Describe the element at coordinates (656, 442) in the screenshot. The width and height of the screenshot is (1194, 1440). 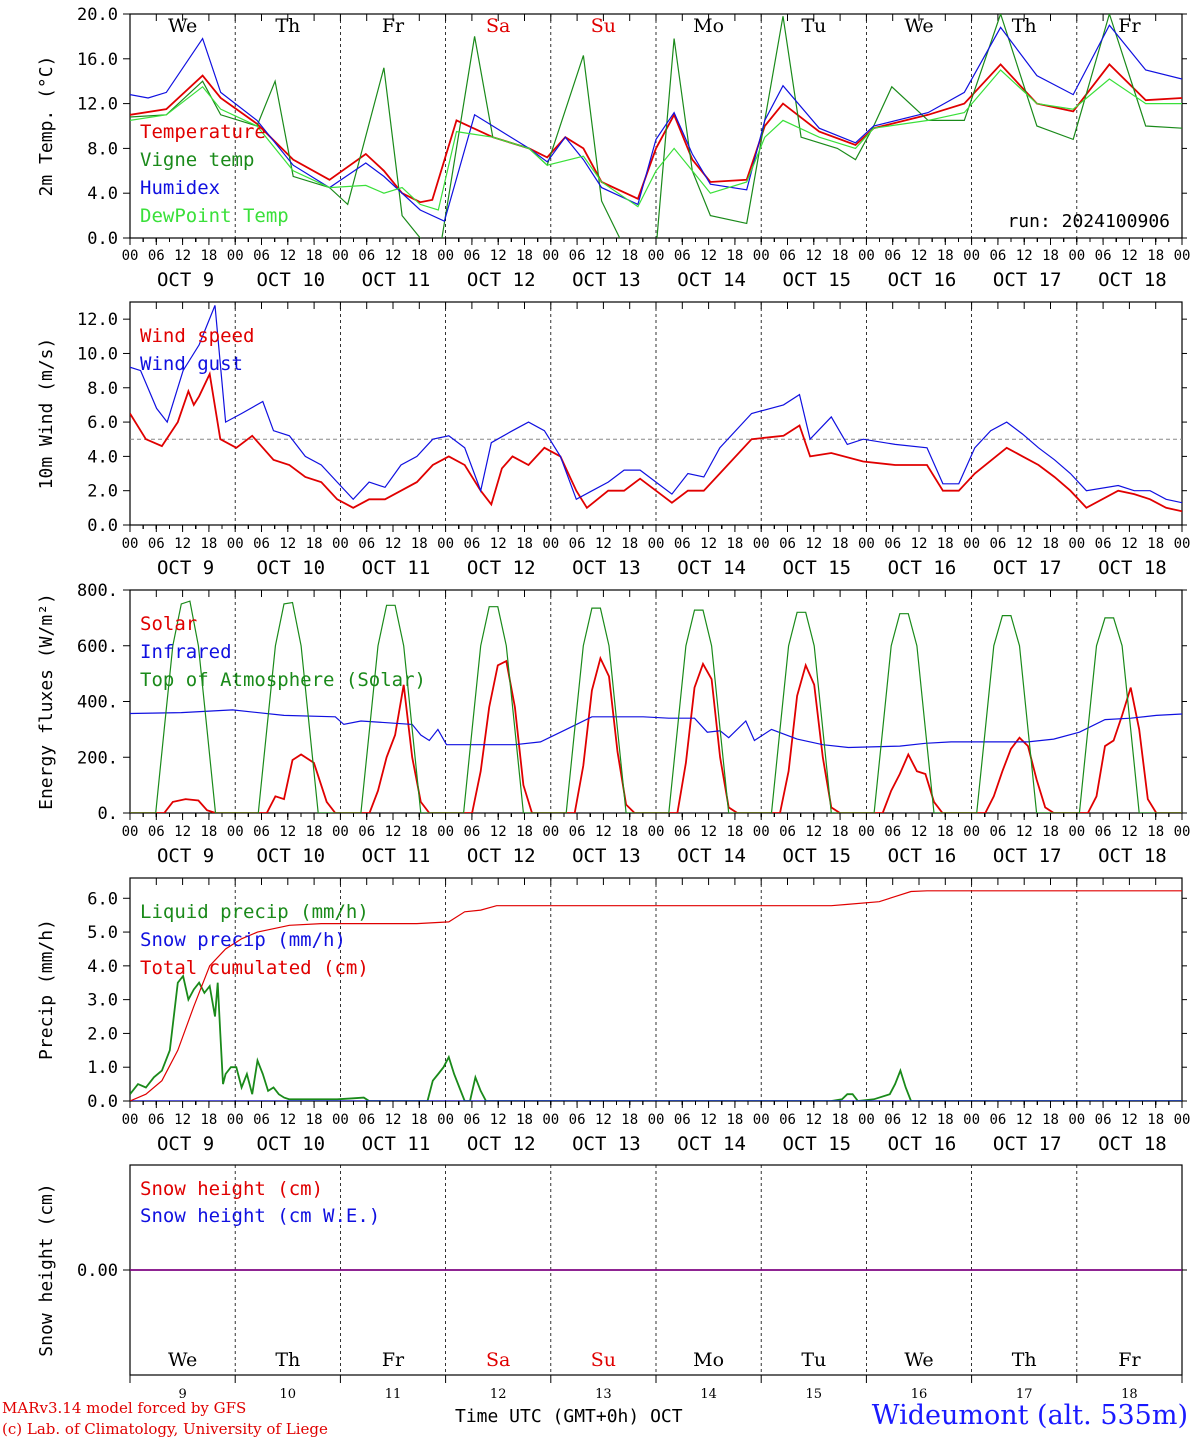
I see `series-line-wind-speed` at that location.